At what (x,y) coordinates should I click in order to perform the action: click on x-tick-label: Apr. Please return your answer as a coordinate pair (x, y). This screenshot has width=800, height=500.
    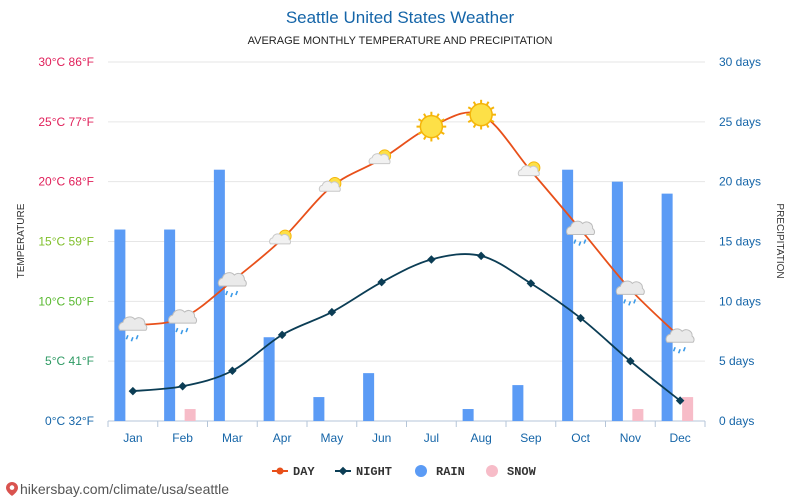
    Looking at the image, I should click on (282, 438).